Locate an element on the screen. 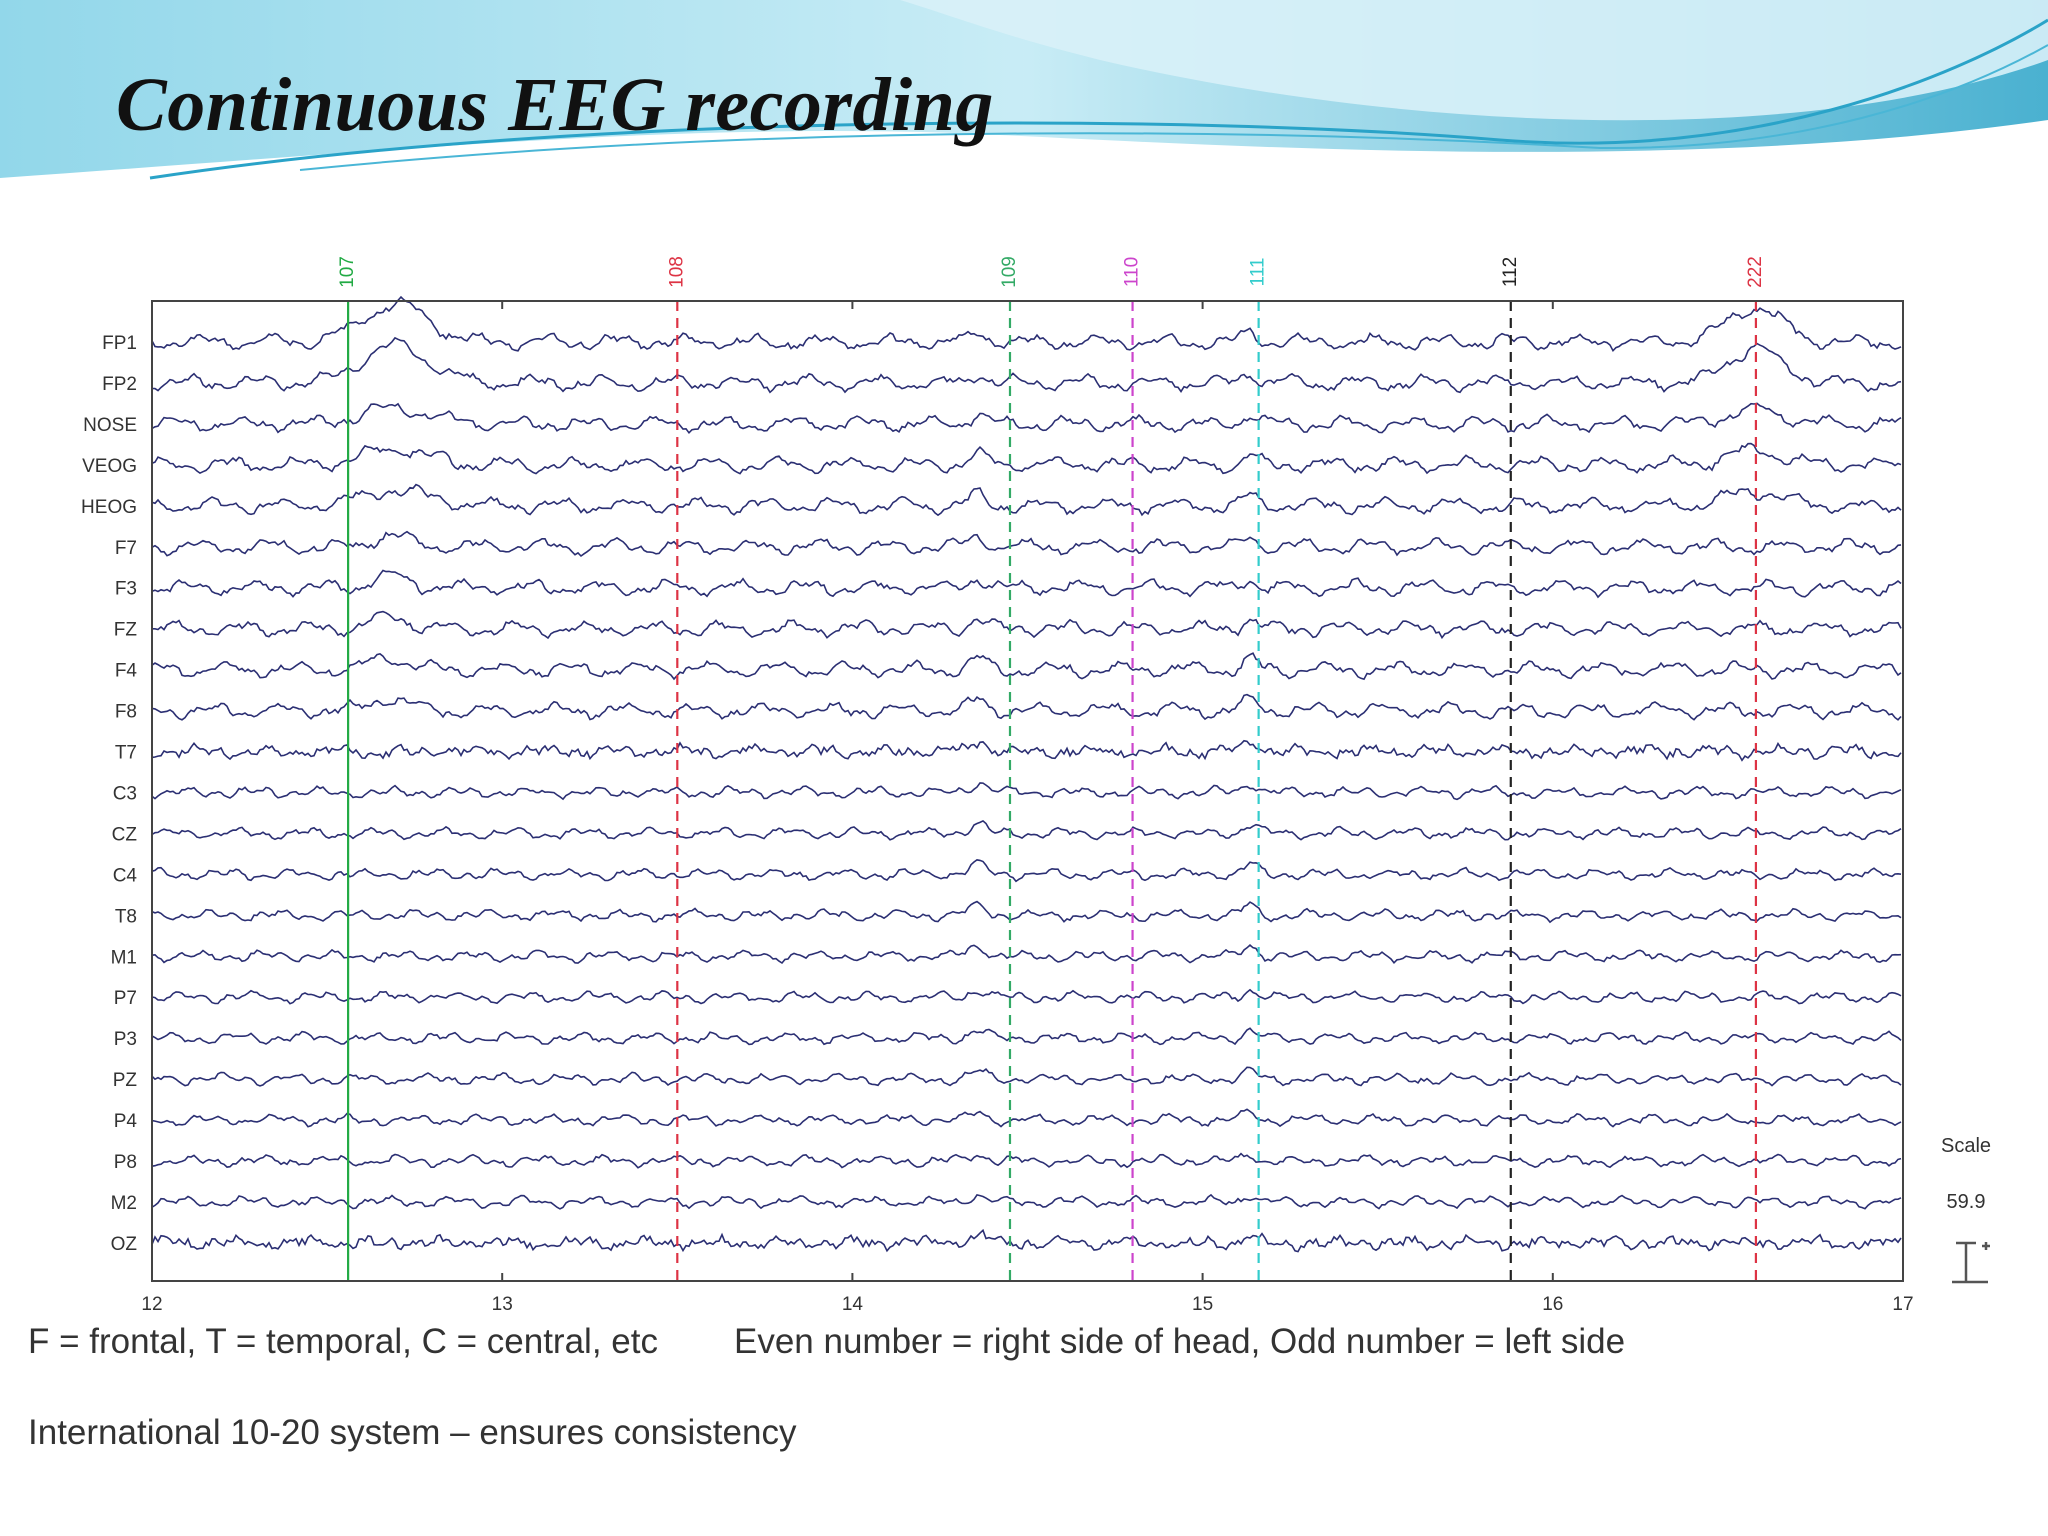 The height and width of the screenshot is (1536, 2048). eeg-trace-p8 is located at coordinates (1026, 1160).